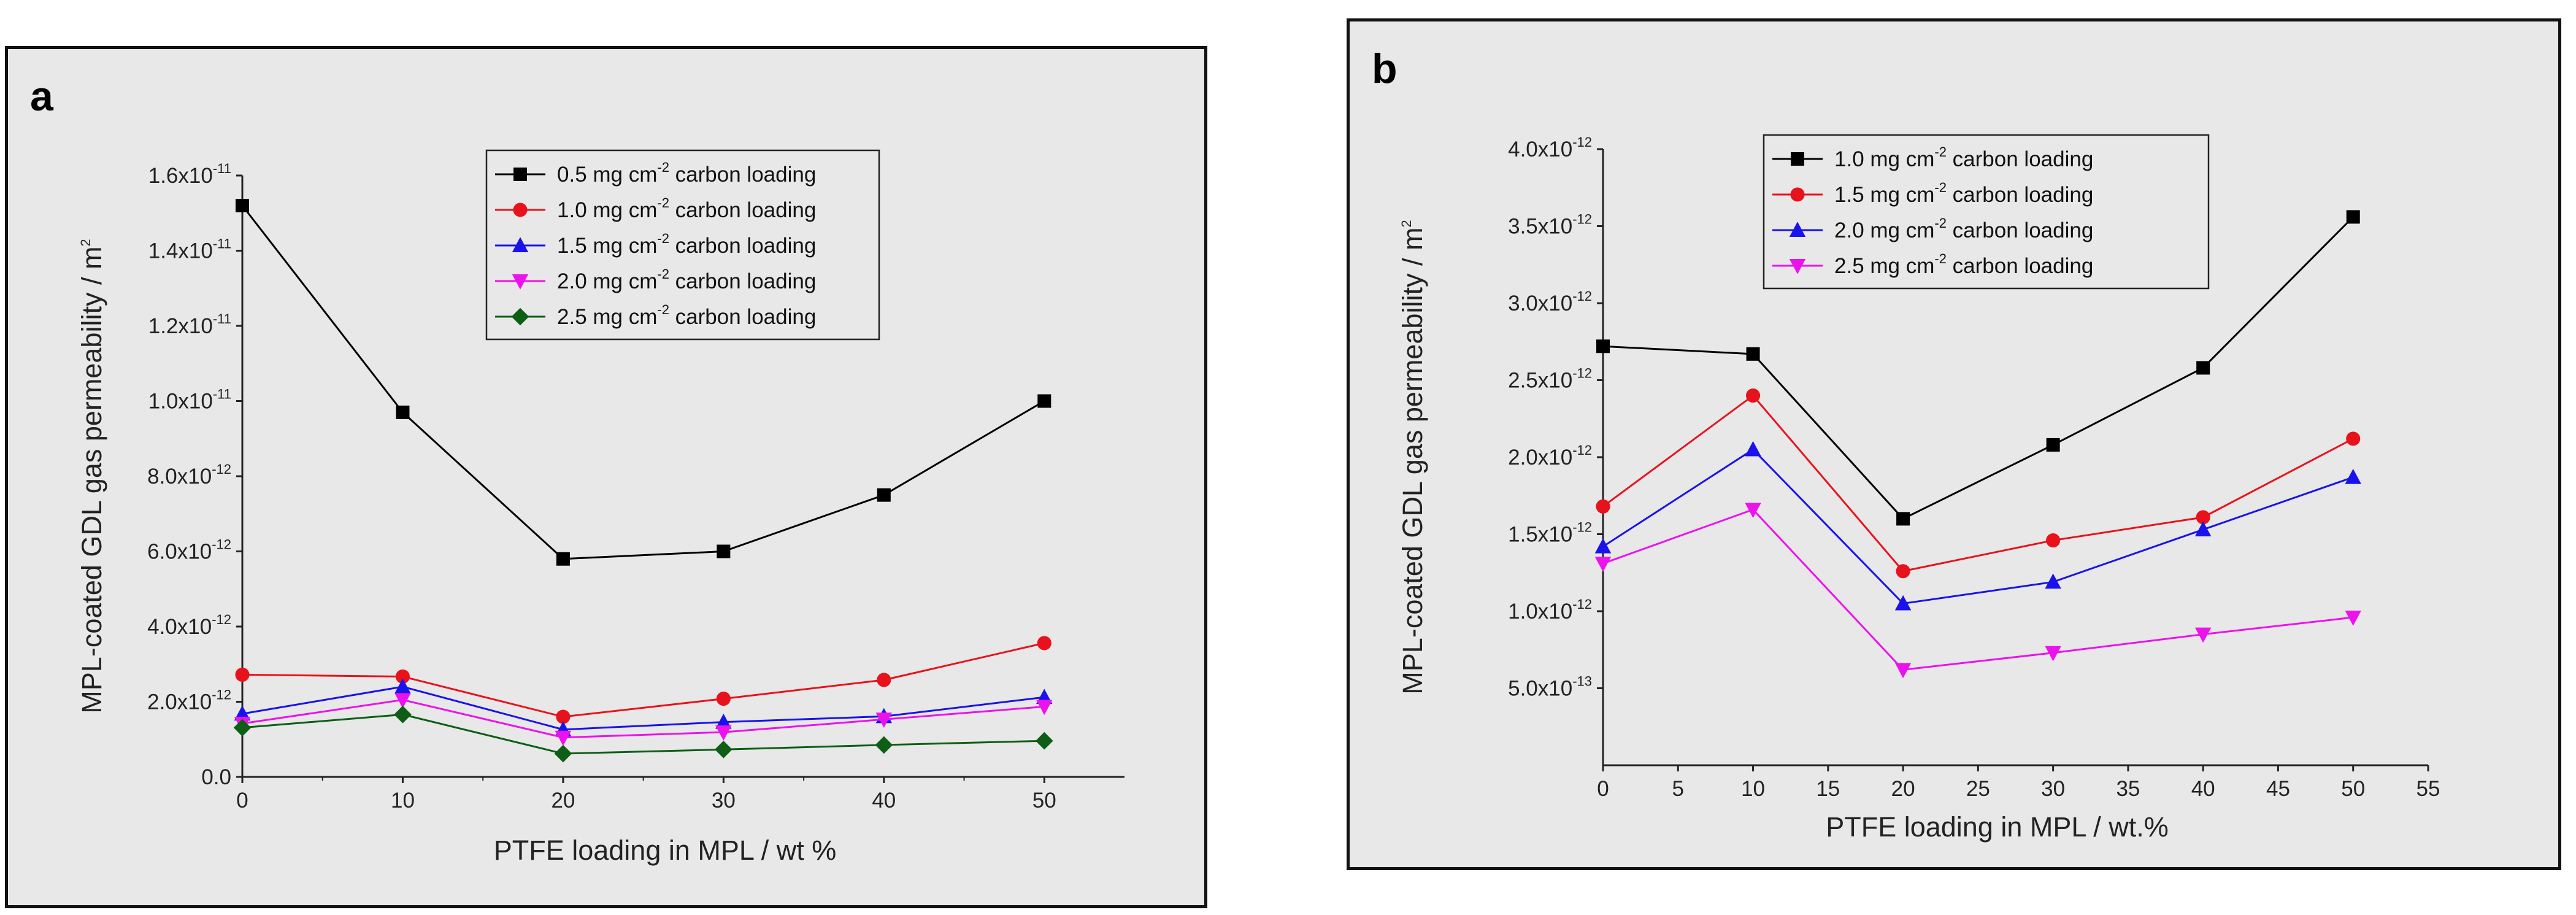 Image resolution: width=2576 pixels, height=915 pixels. What do you see at coordinates (1603, 789) in the screenshot?
I see `chart-b-x-tick-label: 0` at bounding box center [1603, 789].